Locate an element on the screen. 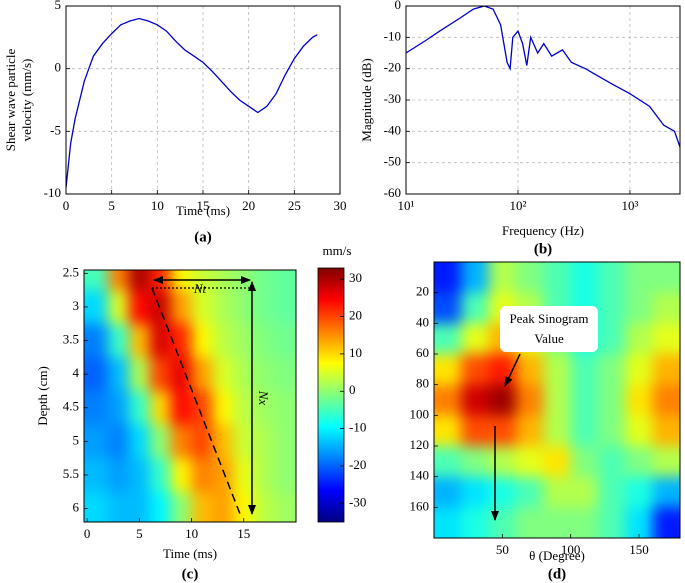 This screenshot has height=583, width=685. annotation: Peak Sinogram is located at coordinates (548, 318).